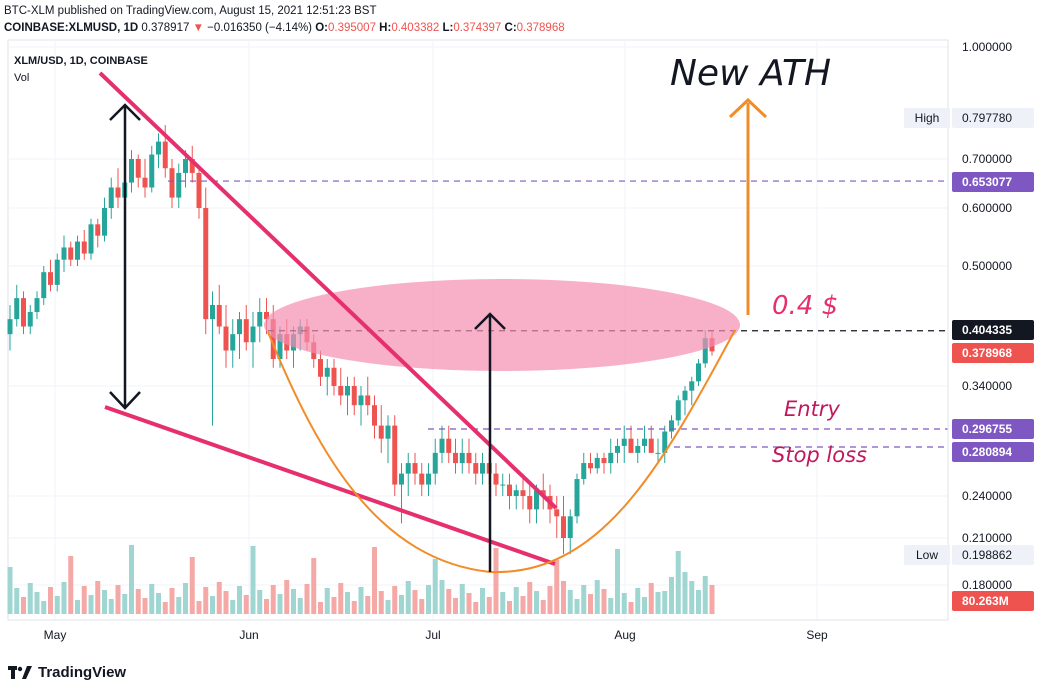 This screenshot has width=1046, height=690. What do you see at coordinates (81, 61) in the screenshot?
I see `legend-symbol: XLM/USD, 1D, COINBASE` at bounding box center [81, 61].